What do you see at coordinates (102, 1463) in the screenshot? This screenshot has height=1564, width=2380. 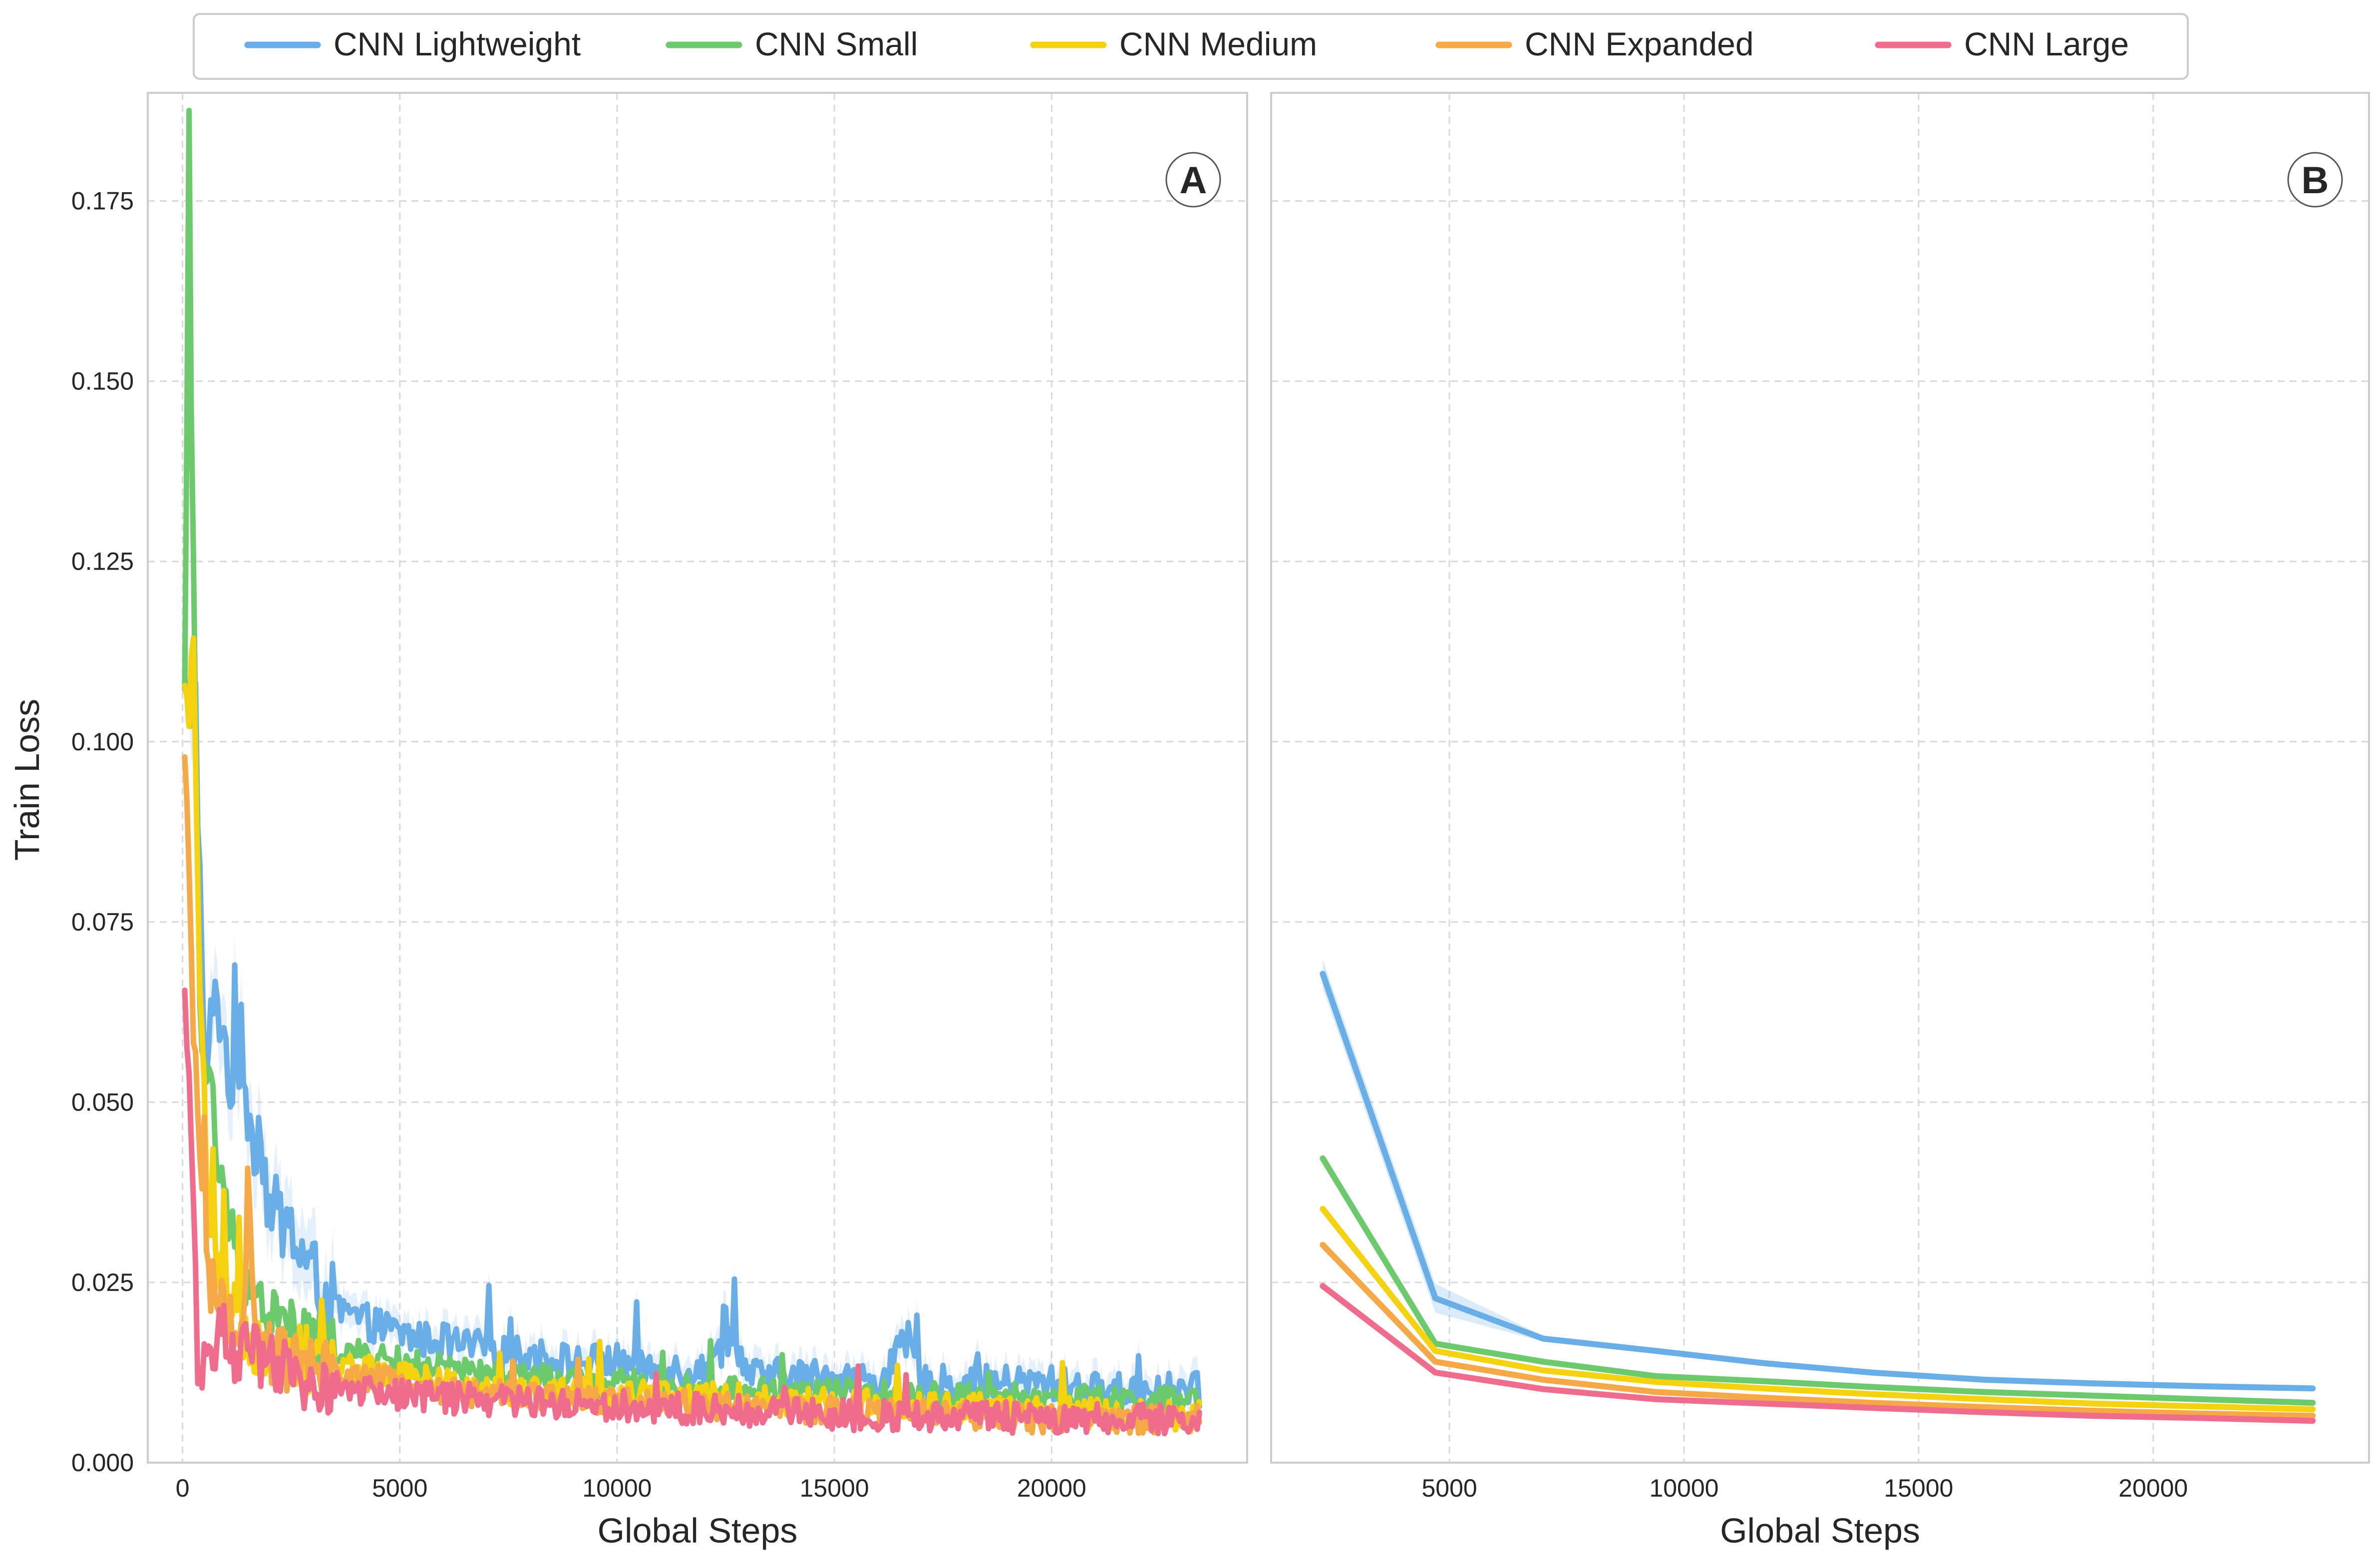 I see `y-tick-label: 0.000` at bounding box center [102, 1463].